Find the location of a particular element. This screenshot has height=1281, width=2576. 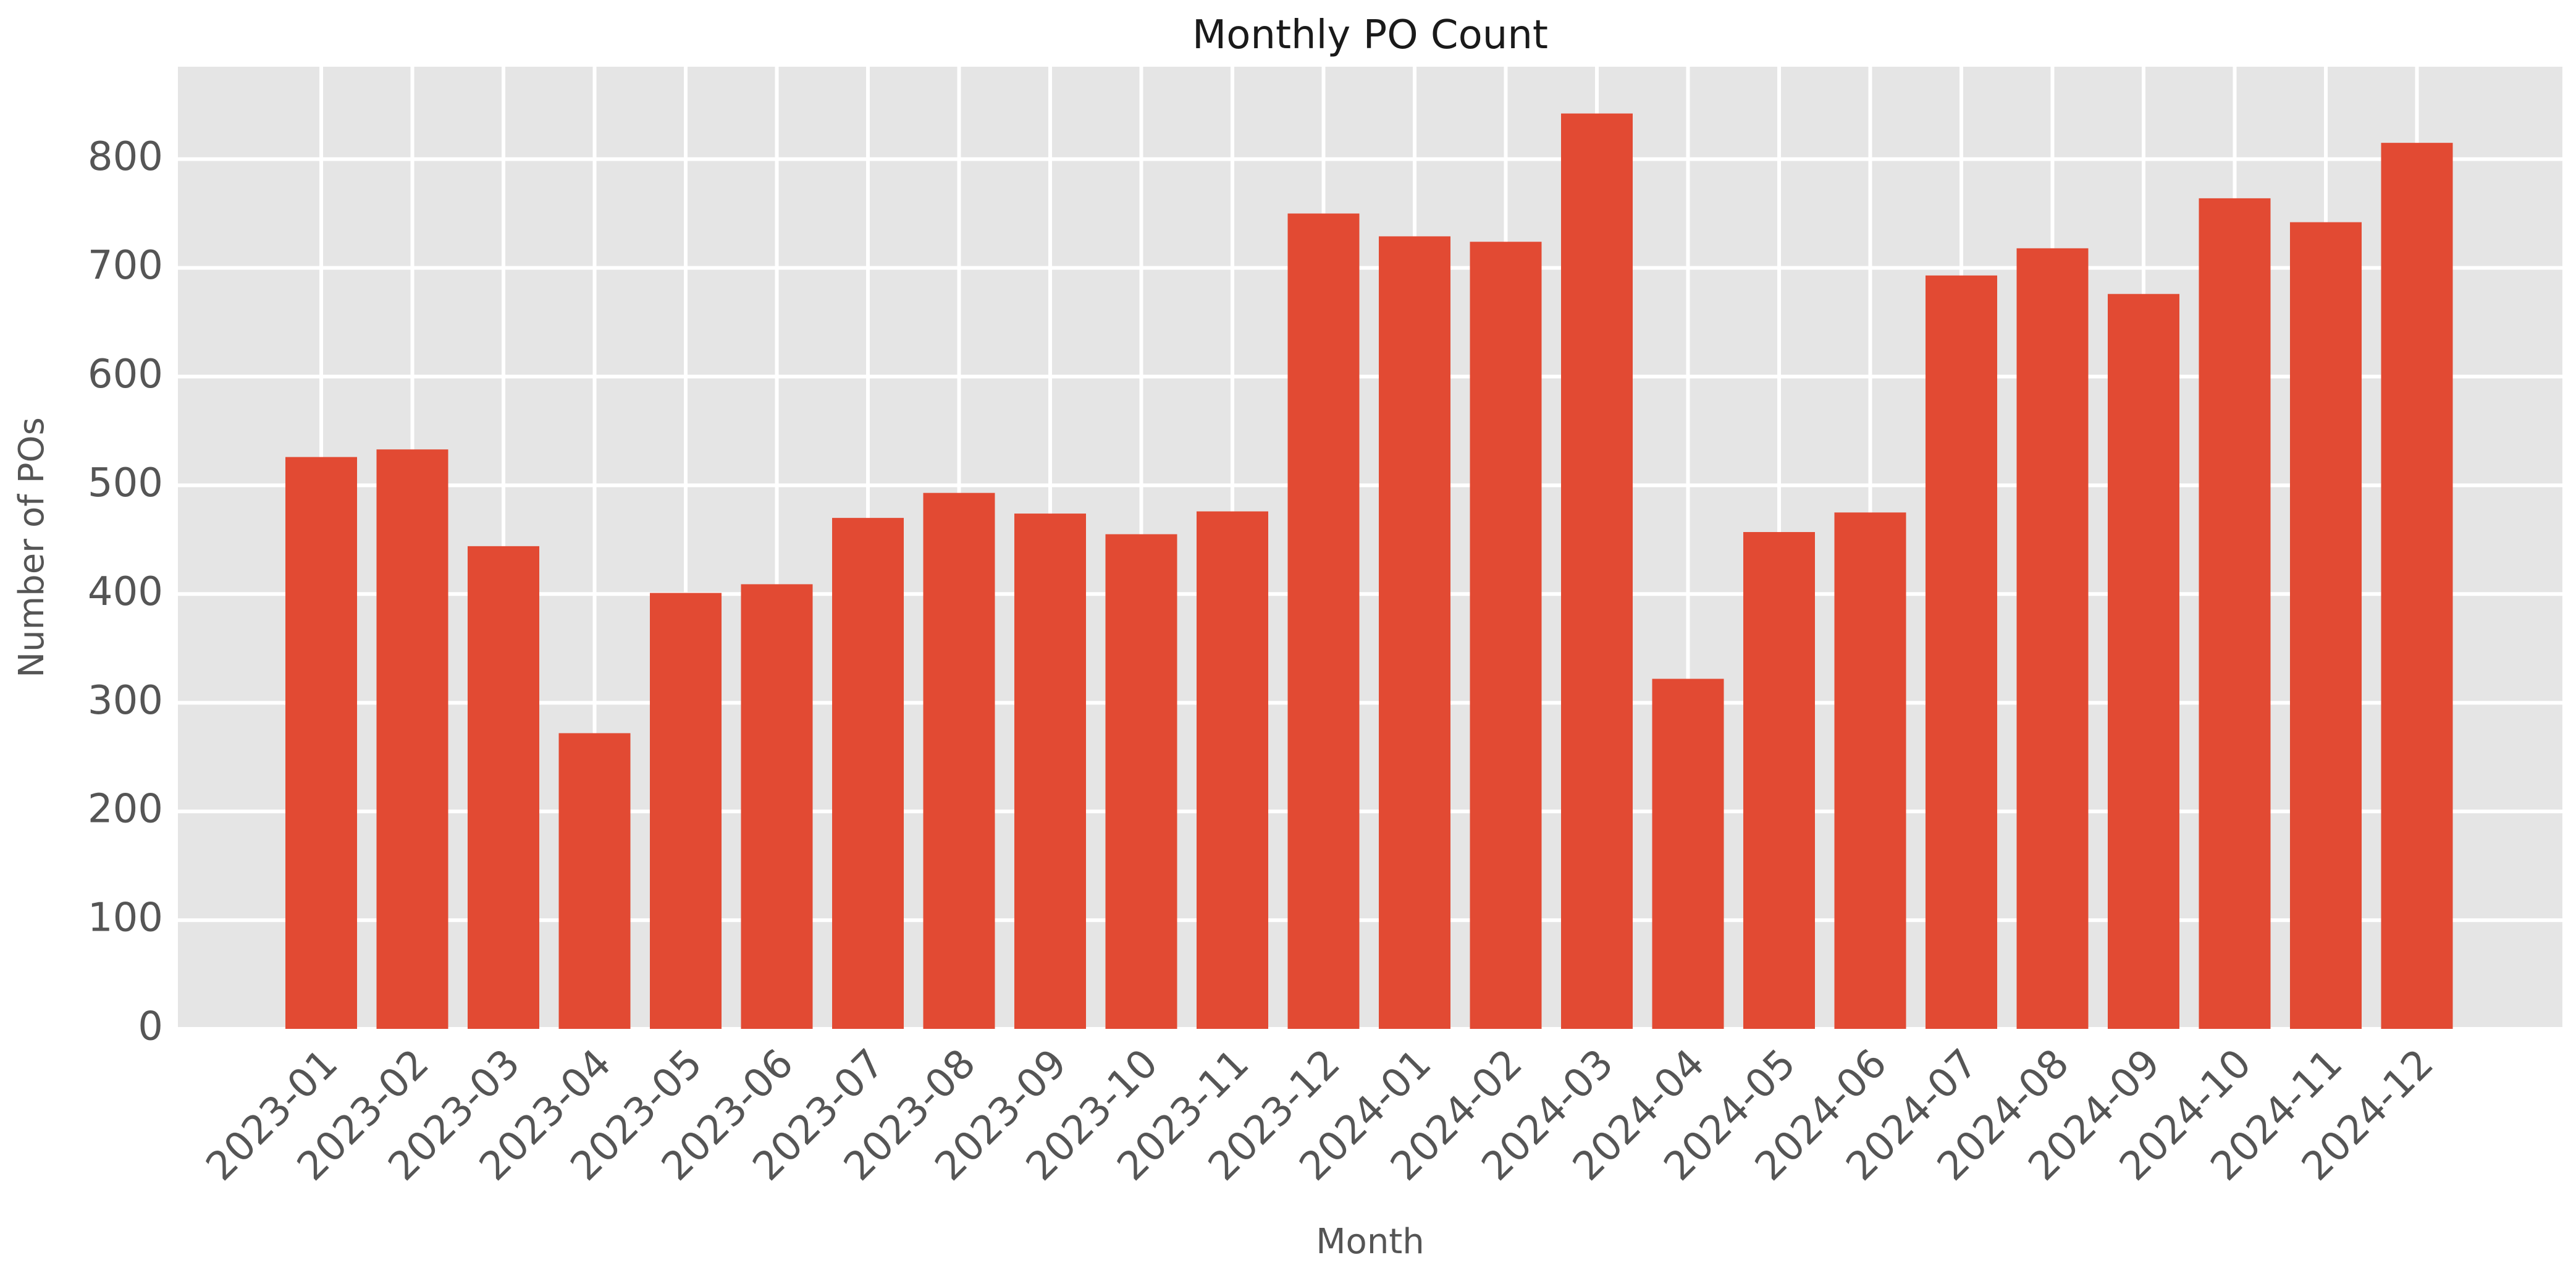

x-axis-label: Month is located at coordinates (1370, 1242).